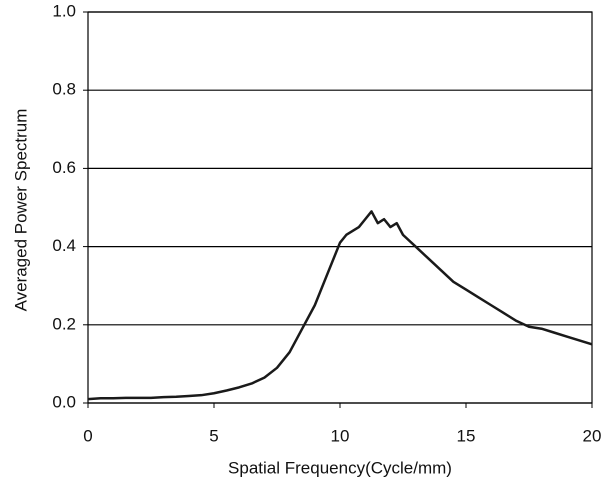 The height and width of the screenshot is (489, 606). Describe the element at coordinates (466, 435) in the screenshot. I see `x-tick-label: 15` at that location.